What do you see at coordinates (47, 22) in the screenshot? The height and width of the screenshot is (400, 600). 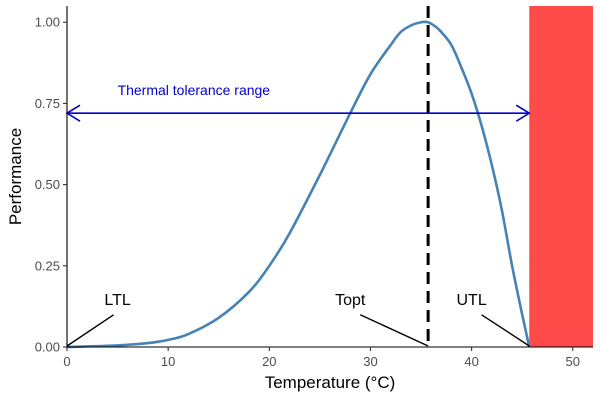 I see `y-tick-label: 1.00` at bounding box center [47, 22].